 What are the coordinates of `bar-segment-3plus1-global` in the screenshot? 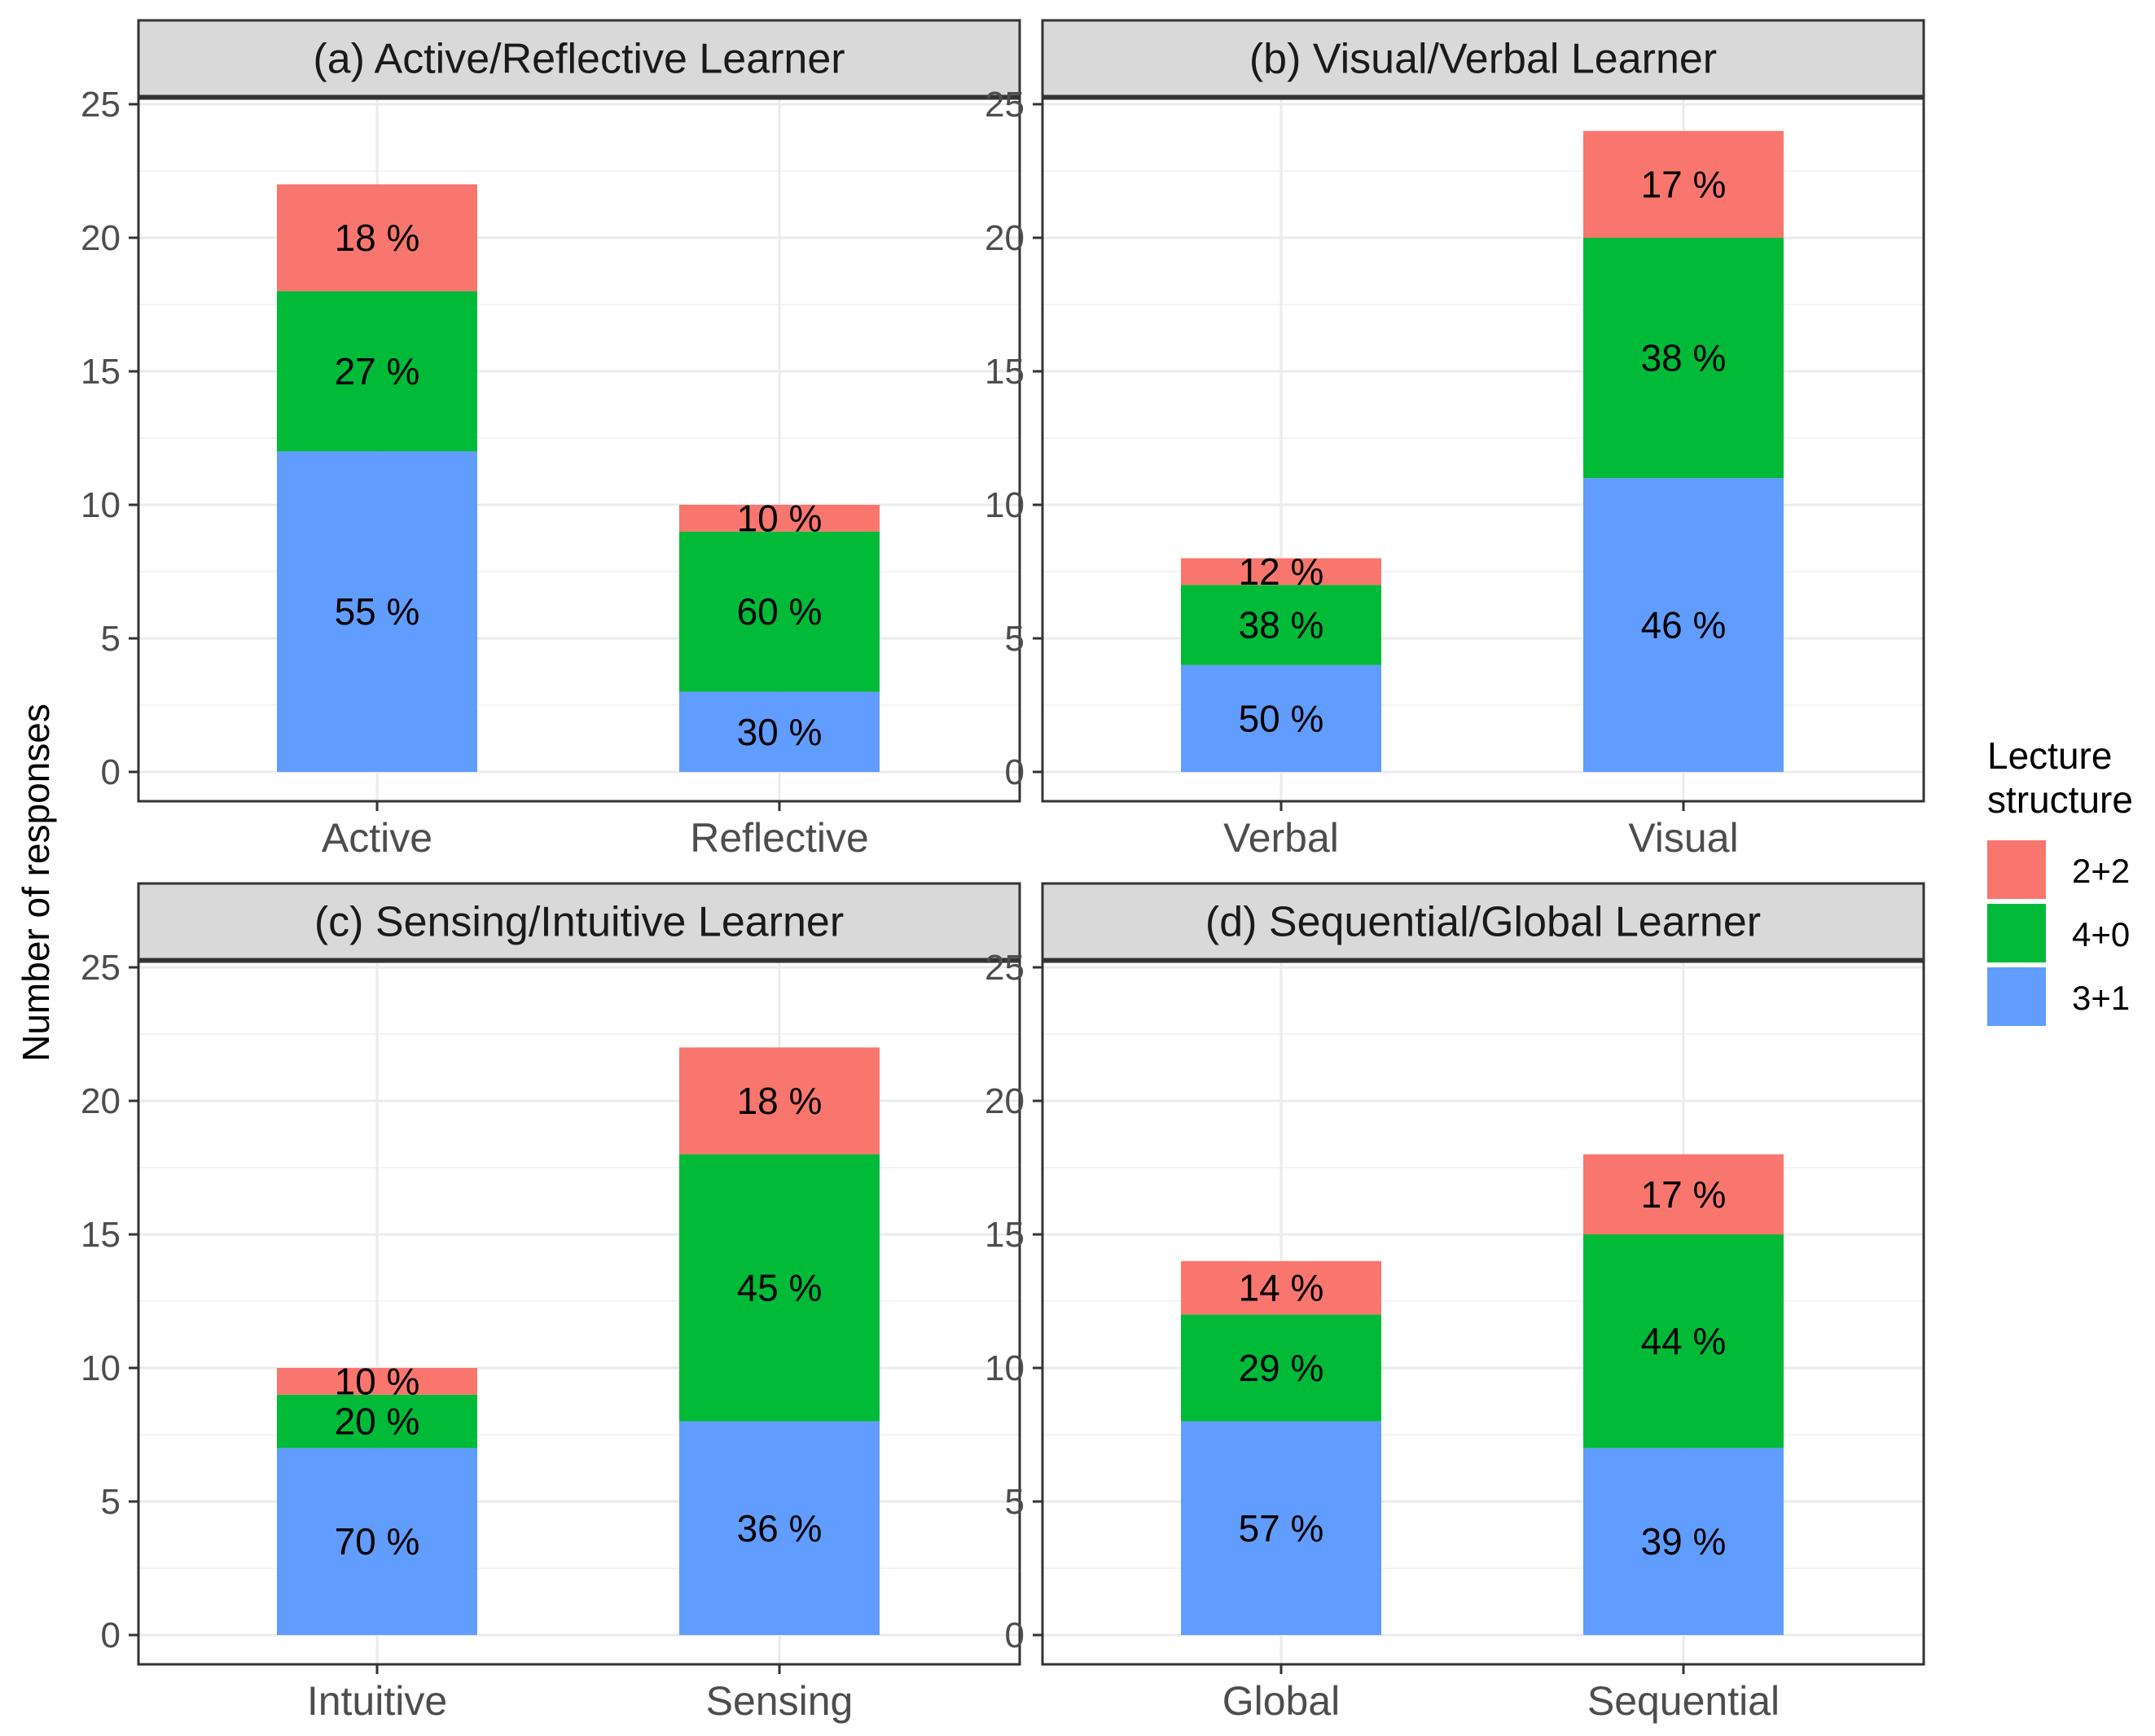 It's located at (1281, 1528).